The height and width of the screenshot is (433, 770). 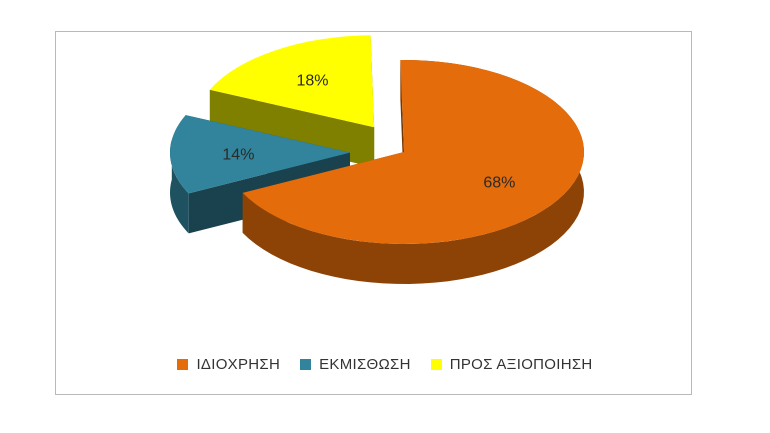 I want to click on legend-item-ekmisthosi: ΕΚΜΙΣΘΩΣΗ, so click(x=355, y=364).